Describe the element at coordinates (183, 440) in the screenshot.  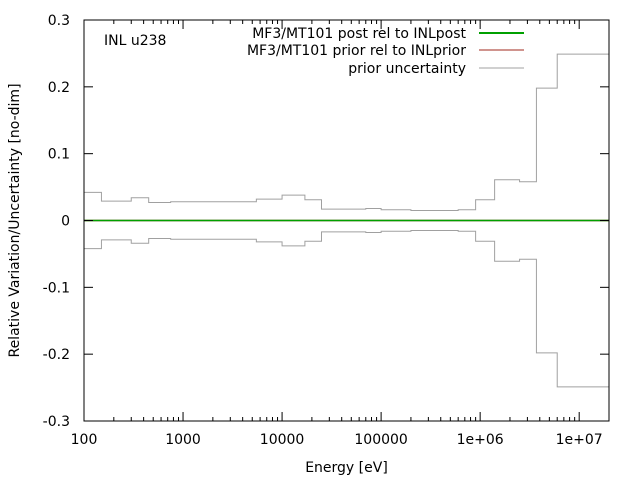
I see `x-tick-label-1000: 1000` at that location.